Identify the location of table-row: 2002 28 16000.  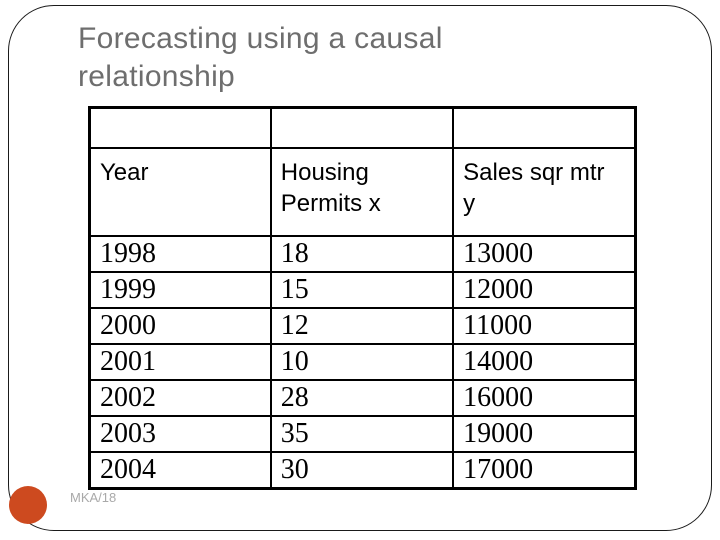
(362, 398).